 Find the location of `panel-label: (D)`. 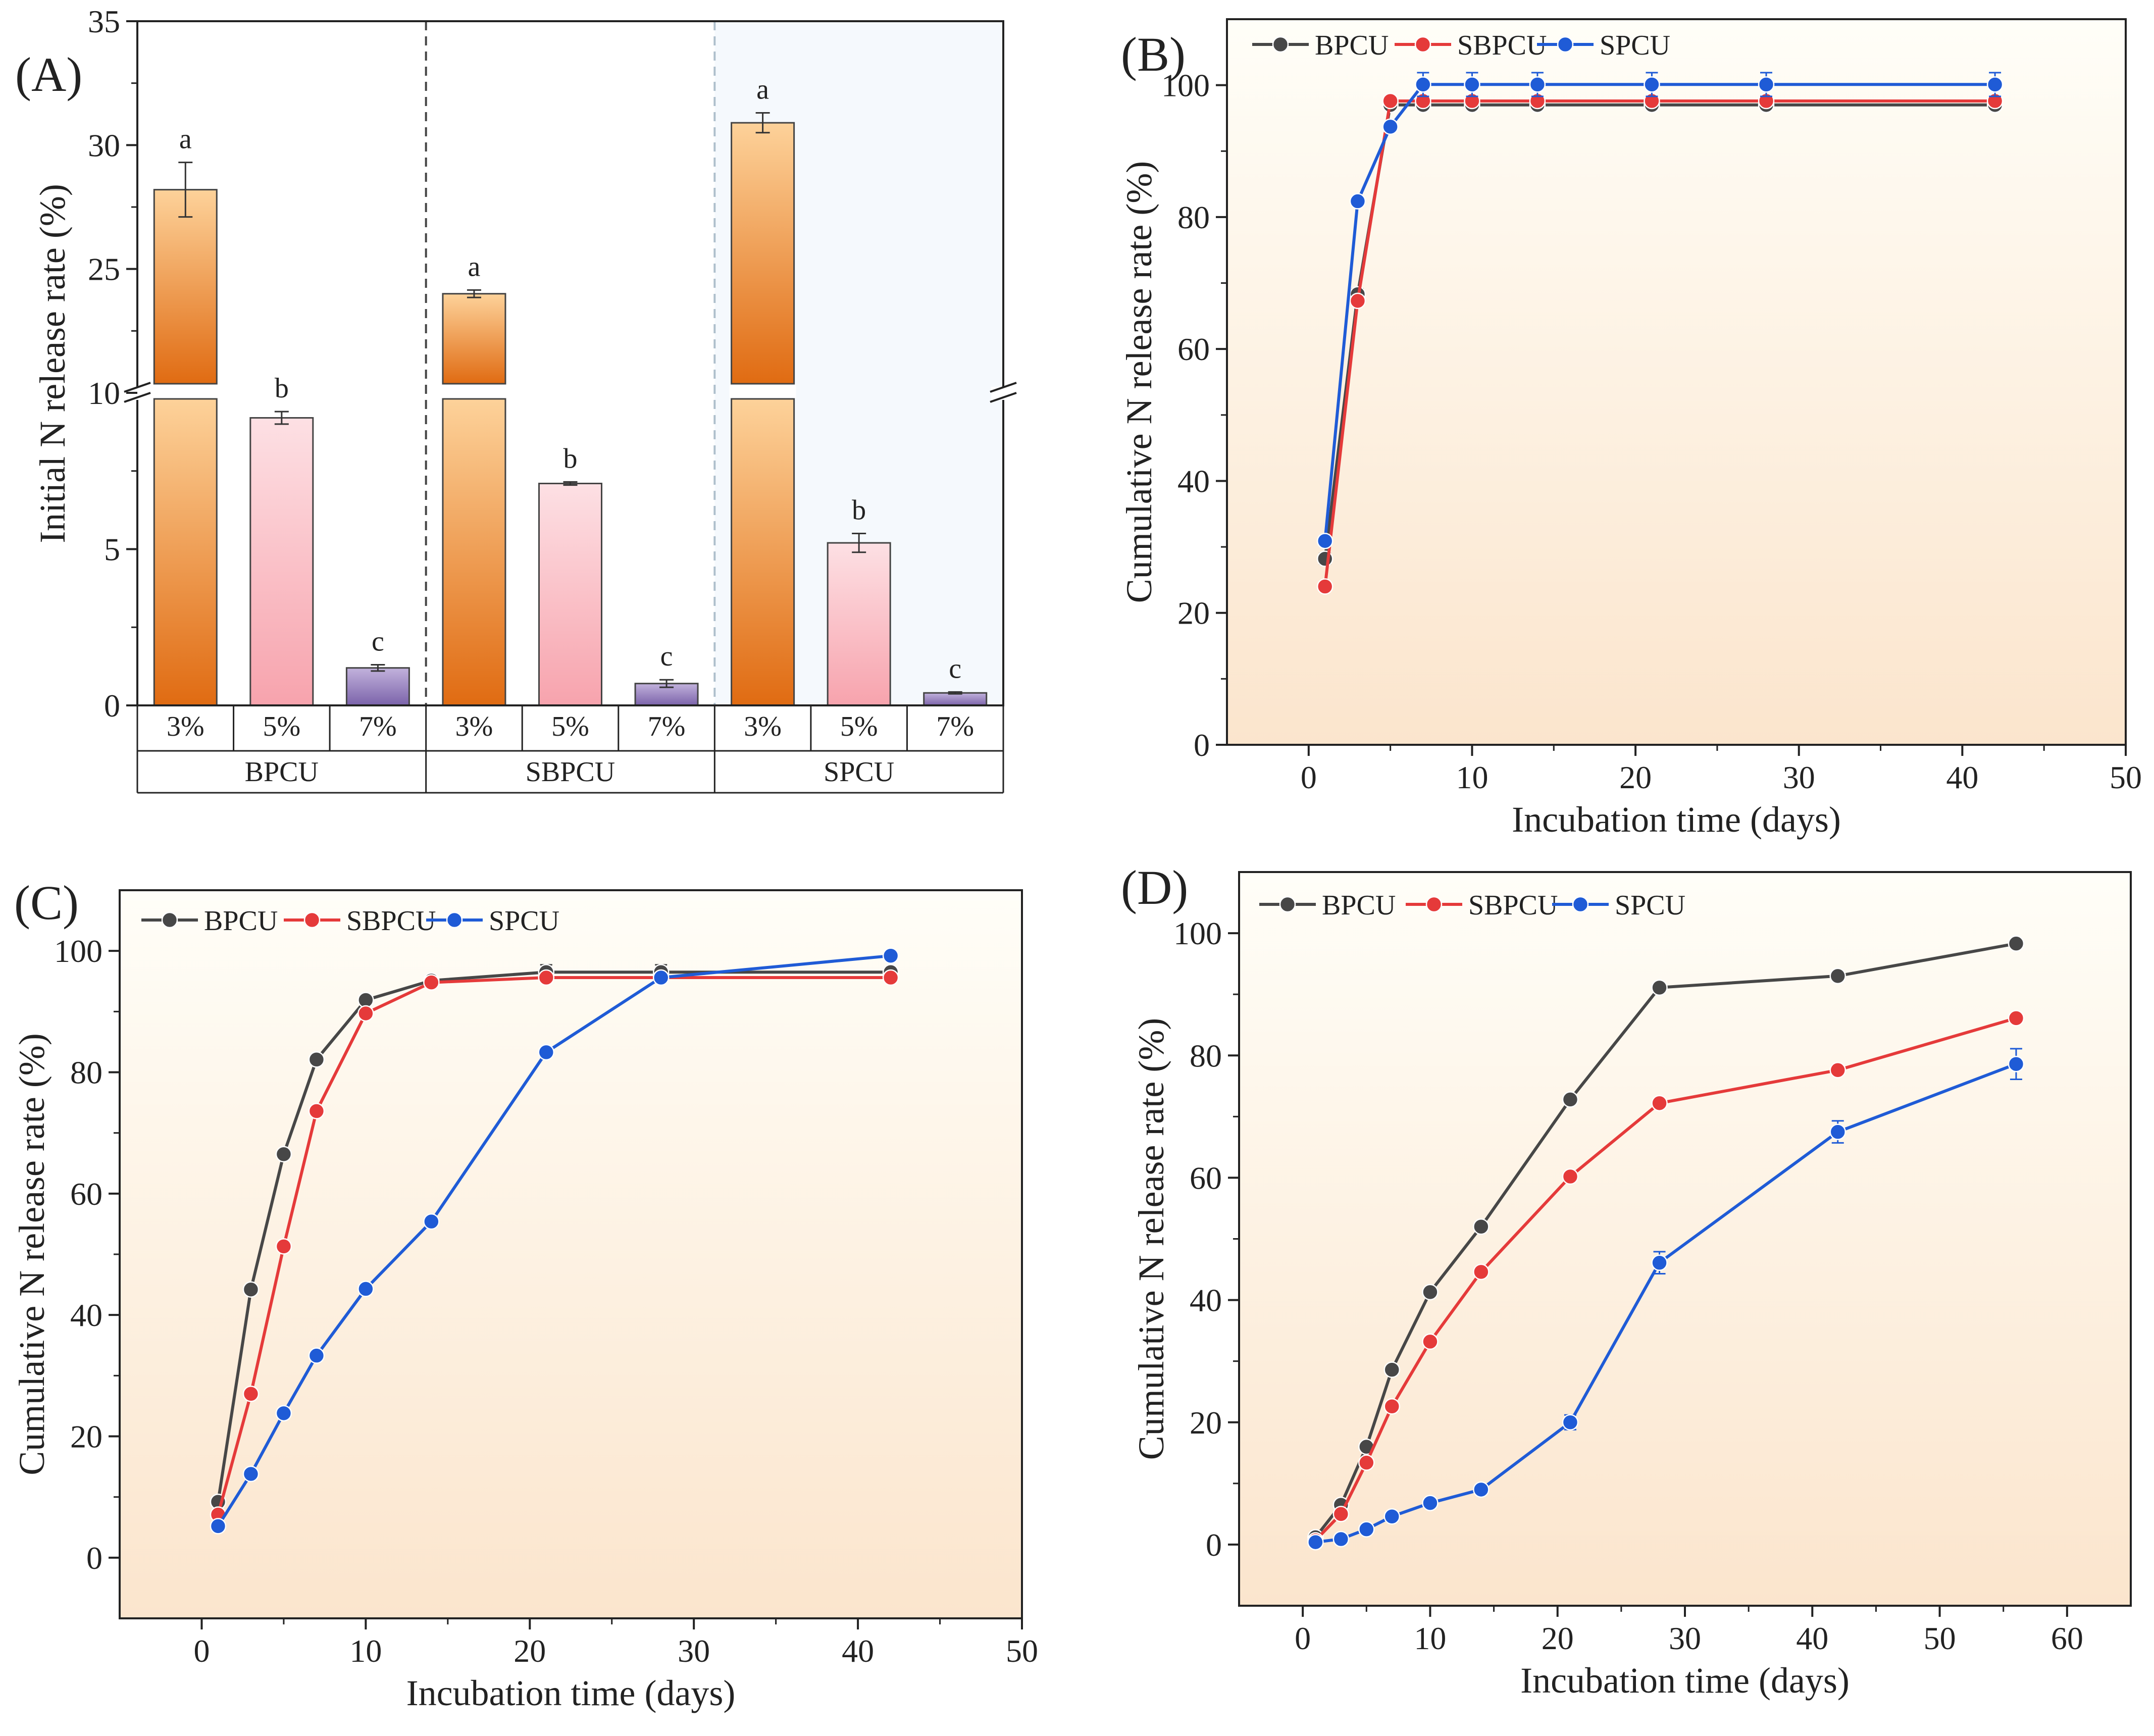

panel-label: (D) is located at coordinates (1154, 887).